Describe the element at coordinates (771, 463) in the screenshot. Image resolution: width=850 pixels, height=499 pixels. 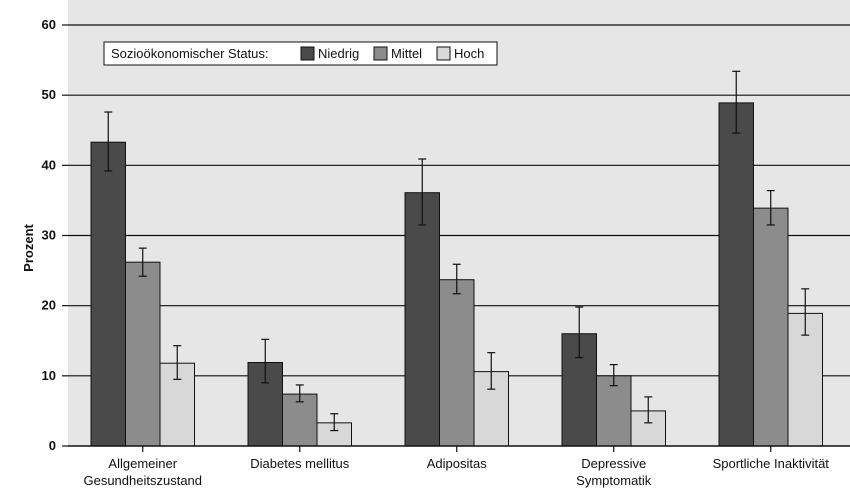
I see `category-label: Sportliche Inaktivität` at that location.